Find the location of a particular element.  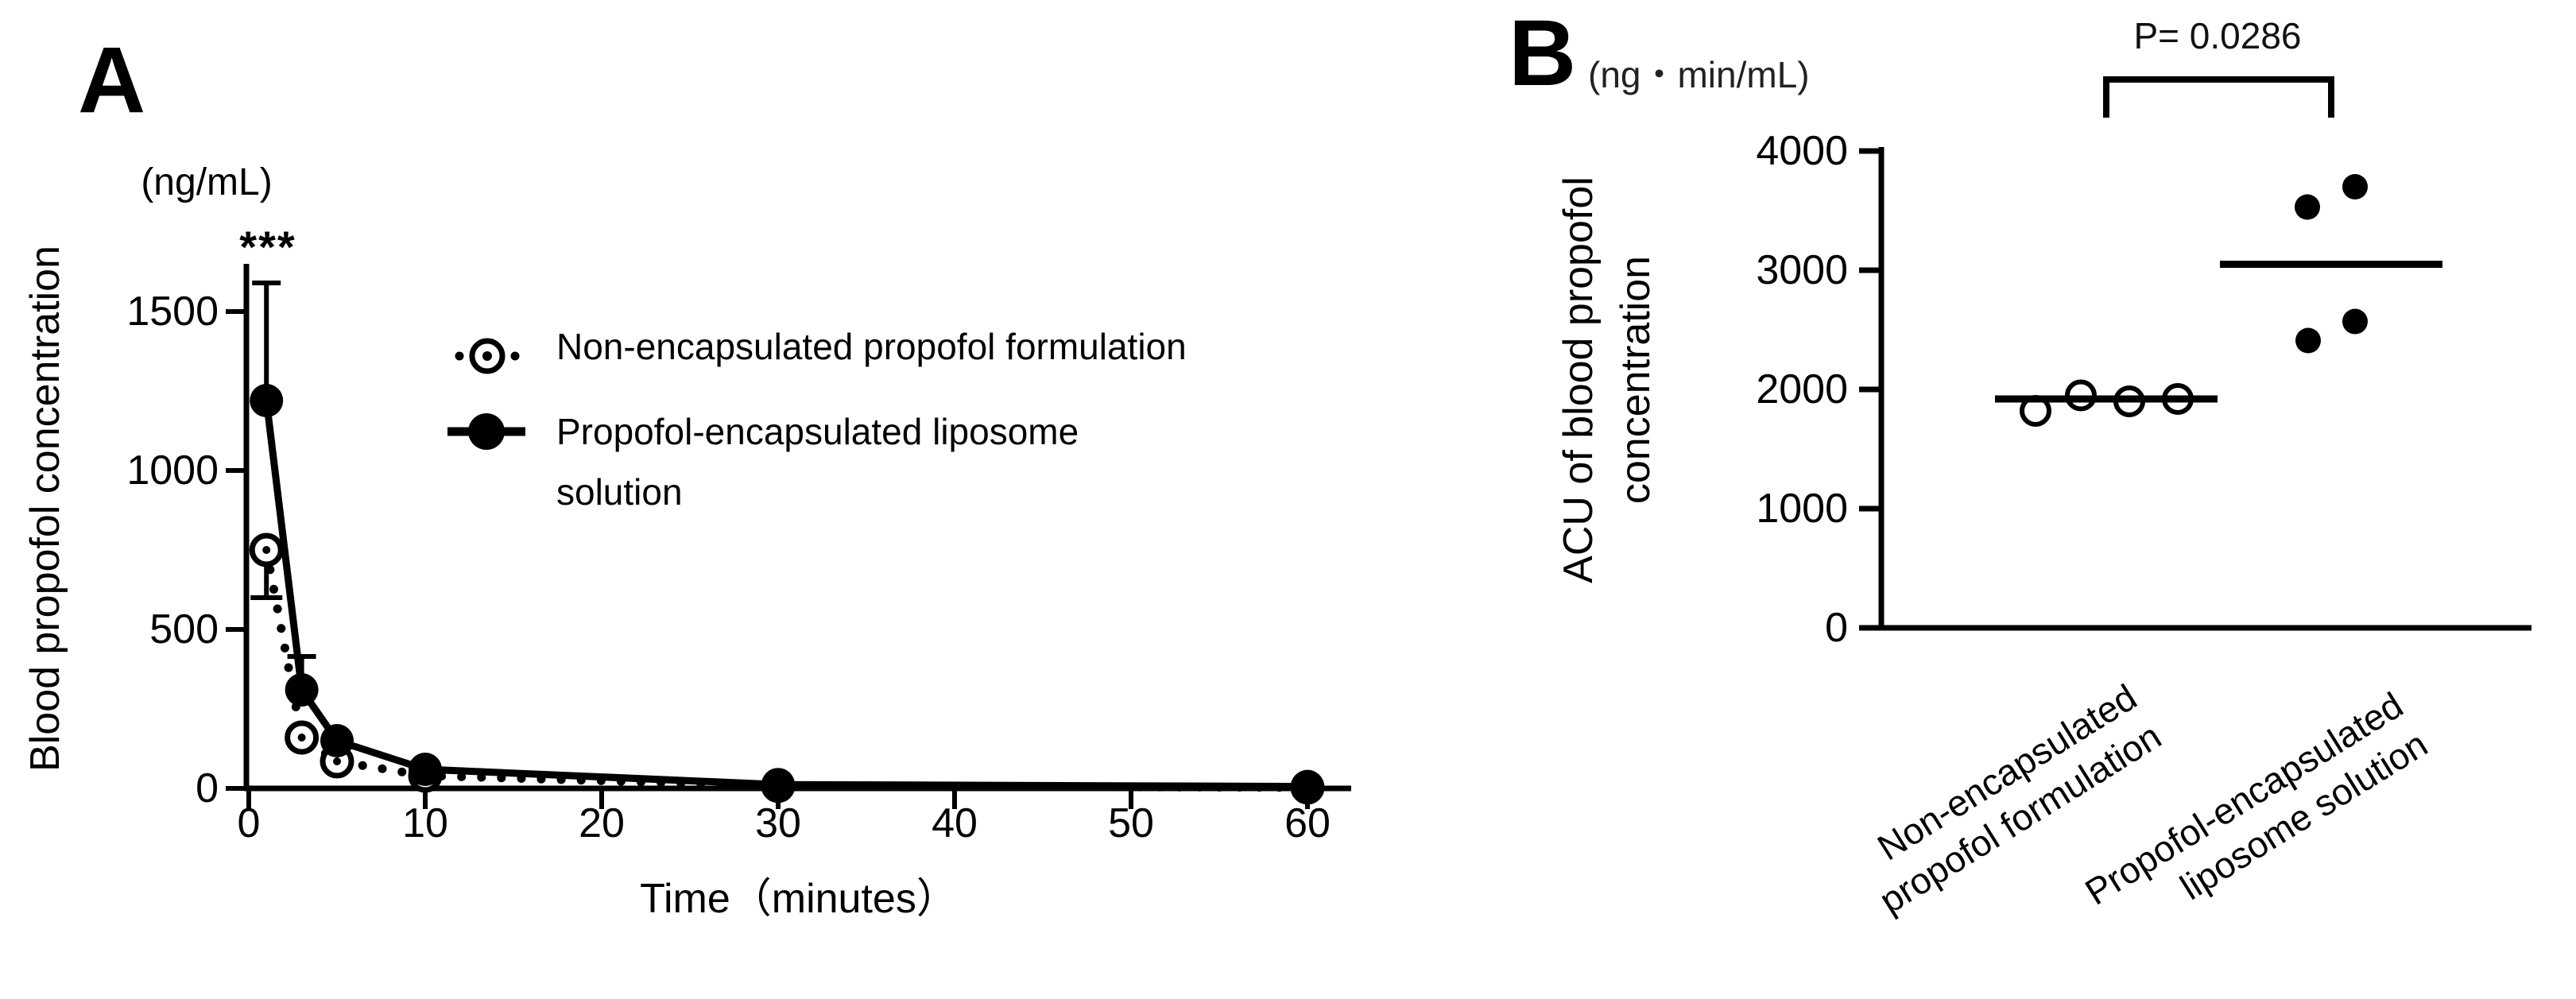

panel-b-p-value: P= 0.0286 is located at coordinates (2217, 35).